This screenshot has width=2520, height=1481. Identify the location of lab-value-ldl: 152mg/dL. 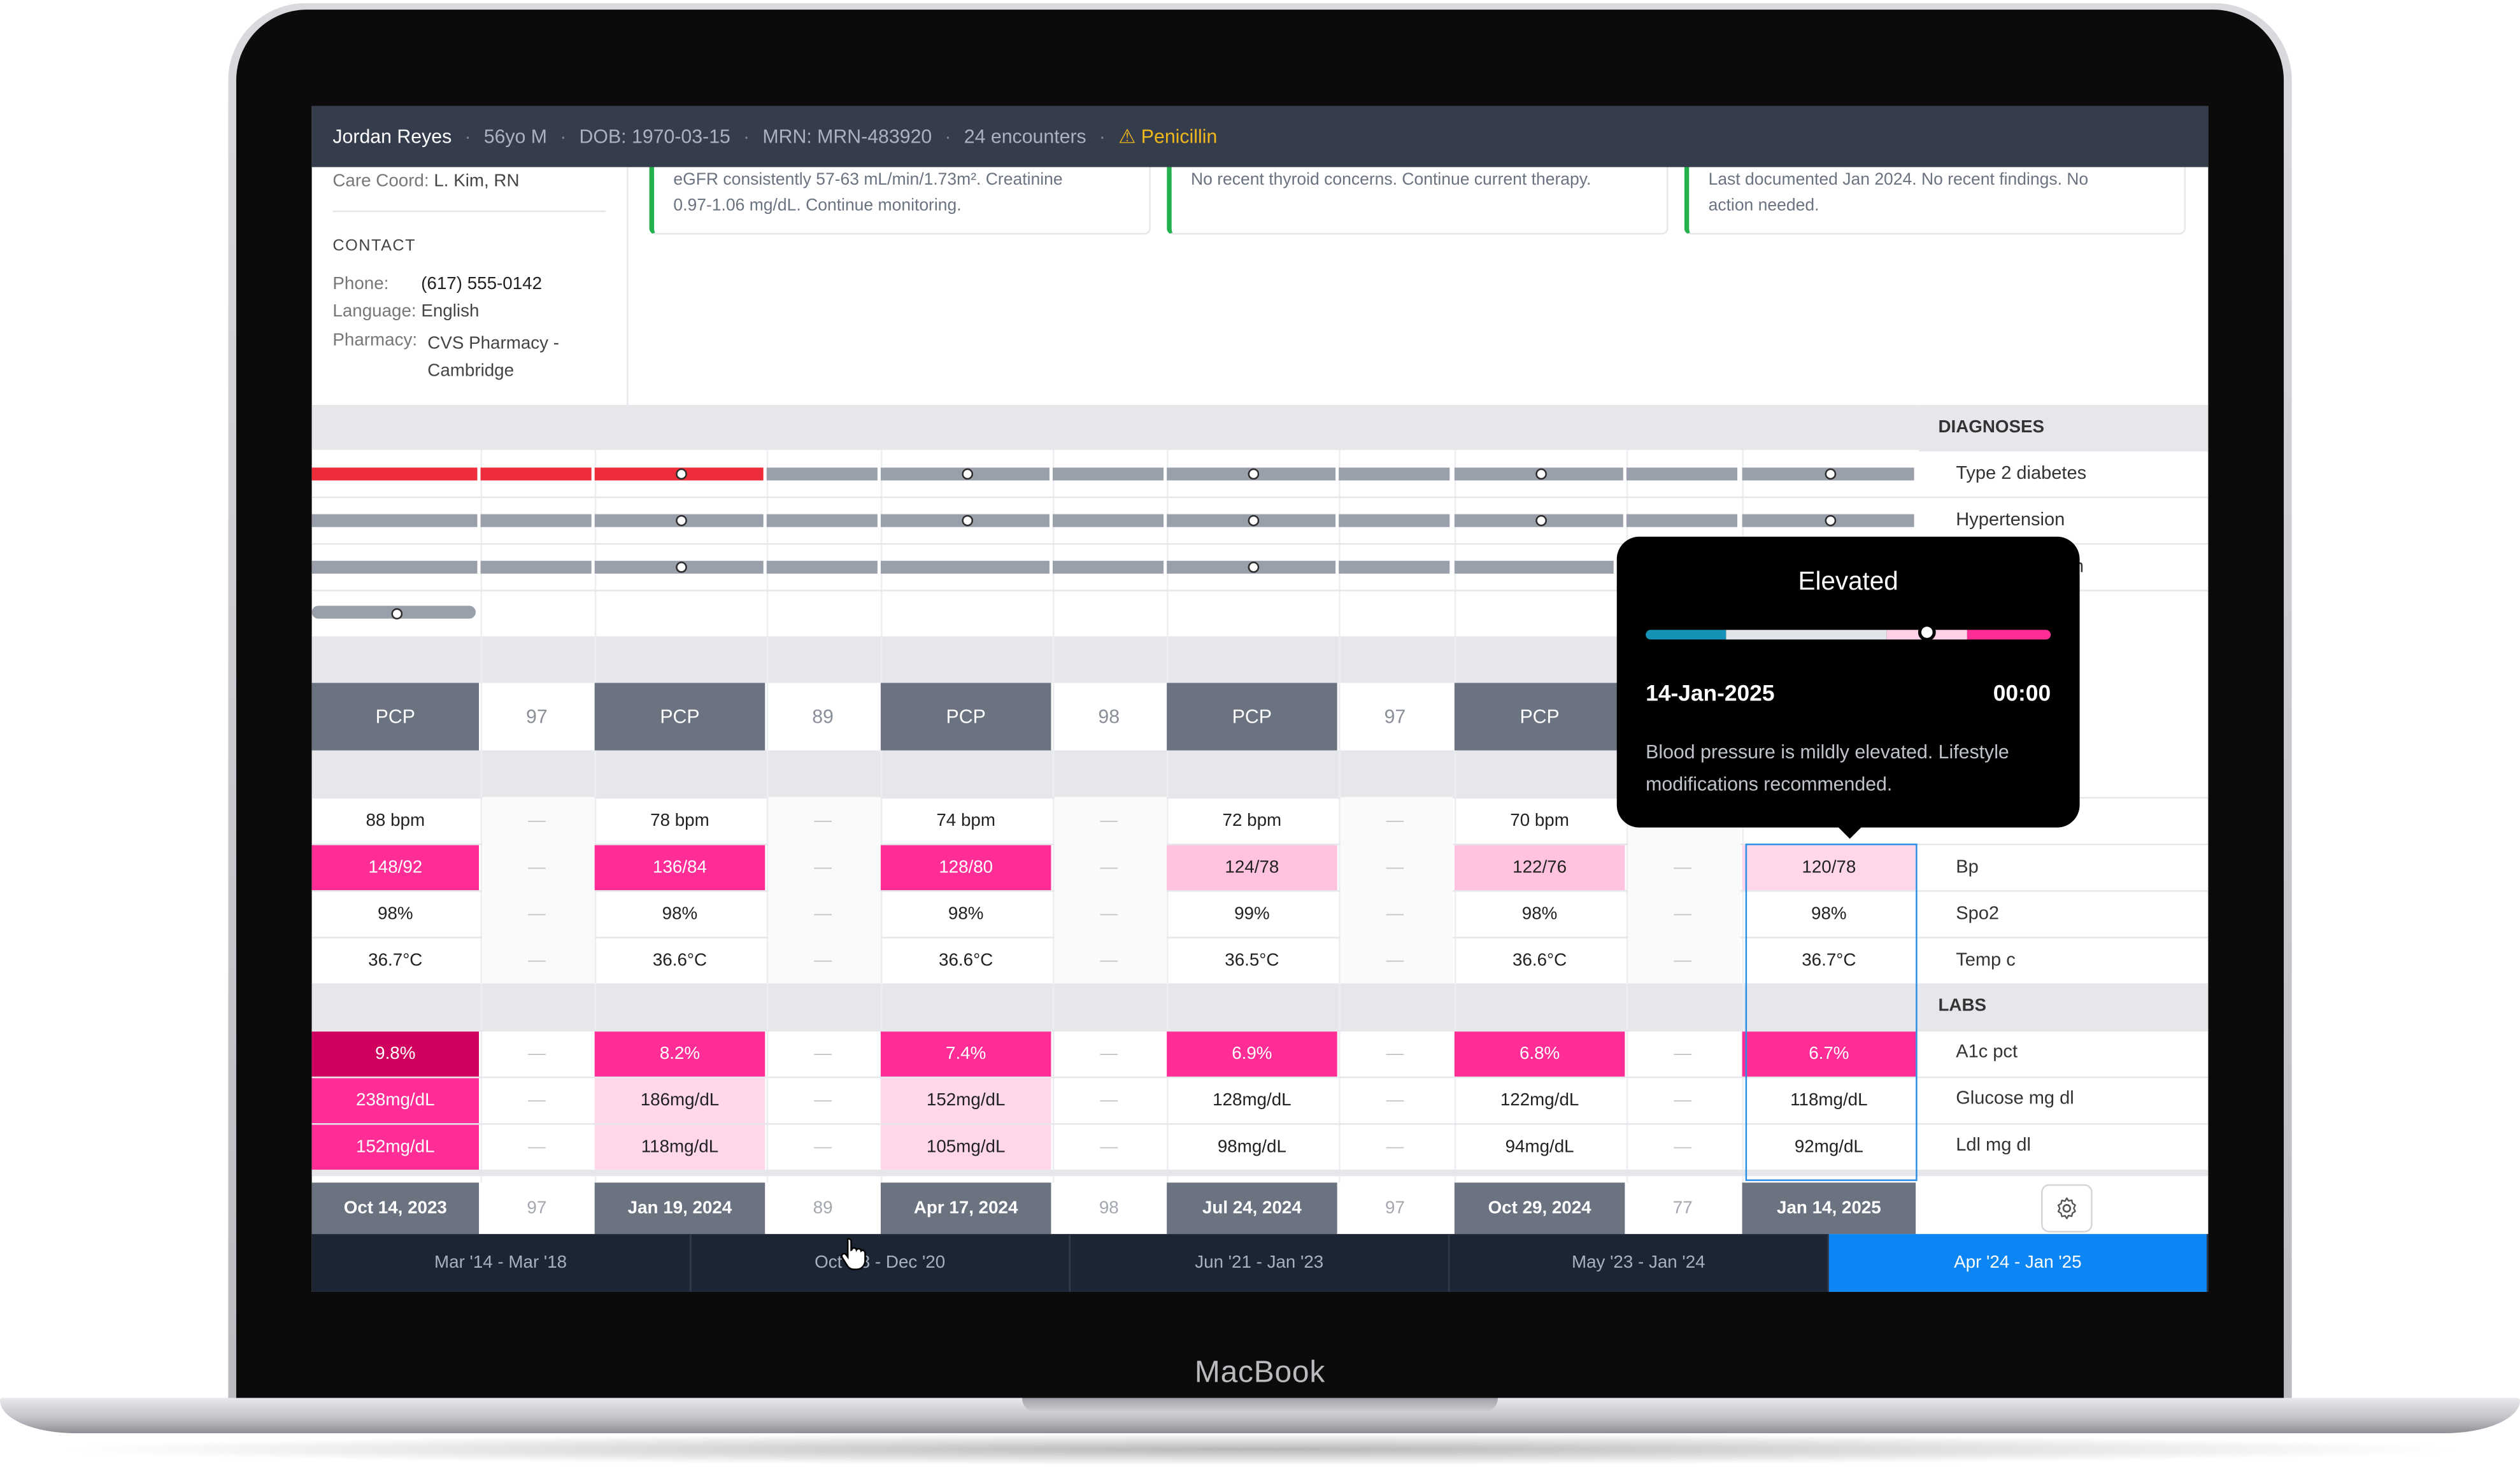
(395, 1147).